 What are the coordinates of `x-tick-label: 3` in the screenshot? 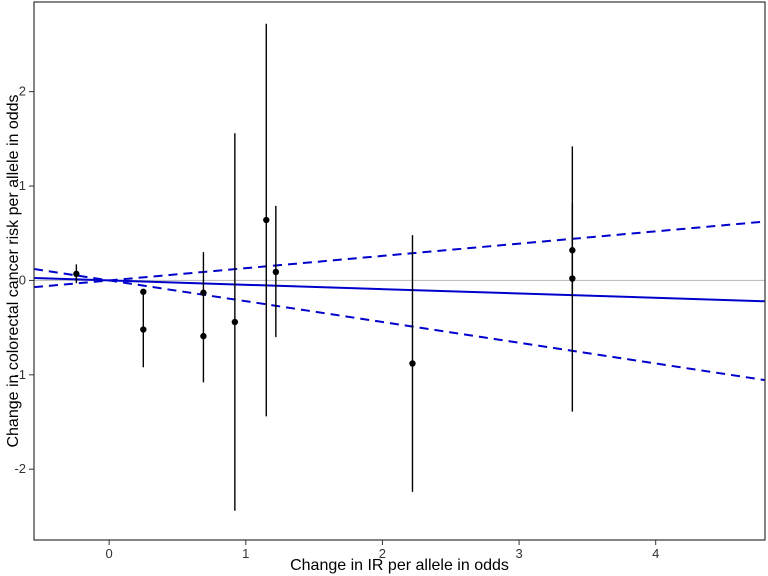 It's located at (518, 553).